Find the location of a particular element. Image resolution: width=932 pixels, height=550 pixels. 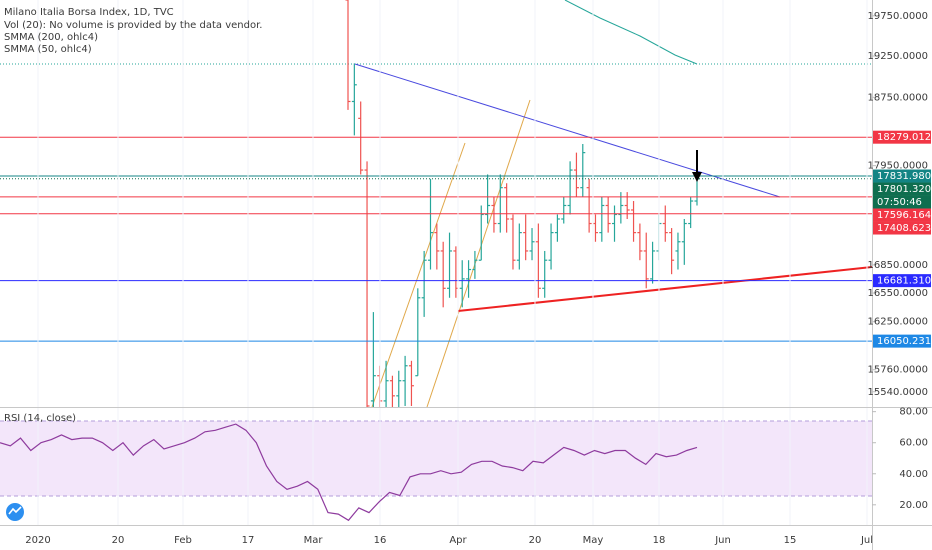

level-label: 17408.6237 is located at coordinates (904, 228).